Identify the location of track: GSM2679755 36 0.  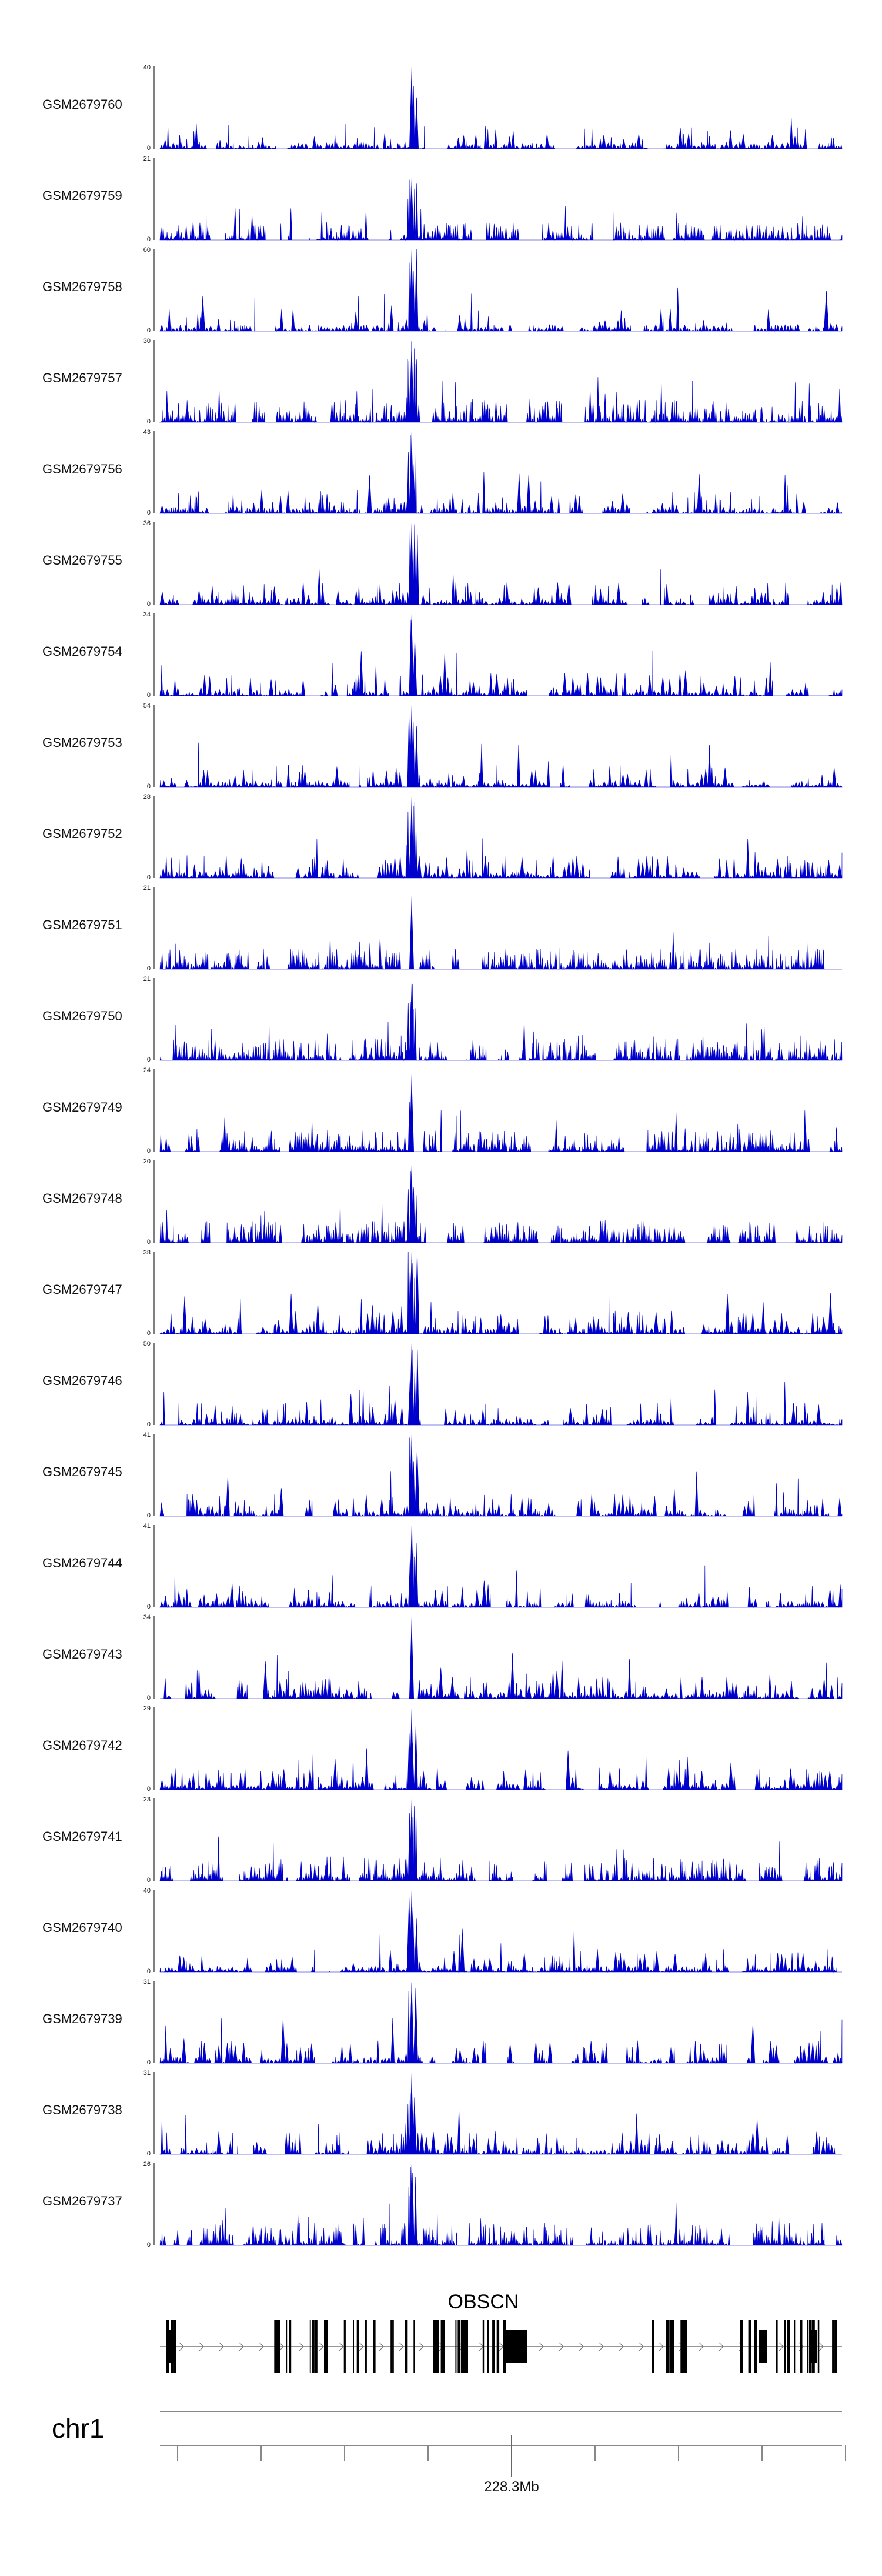
(442, 564).